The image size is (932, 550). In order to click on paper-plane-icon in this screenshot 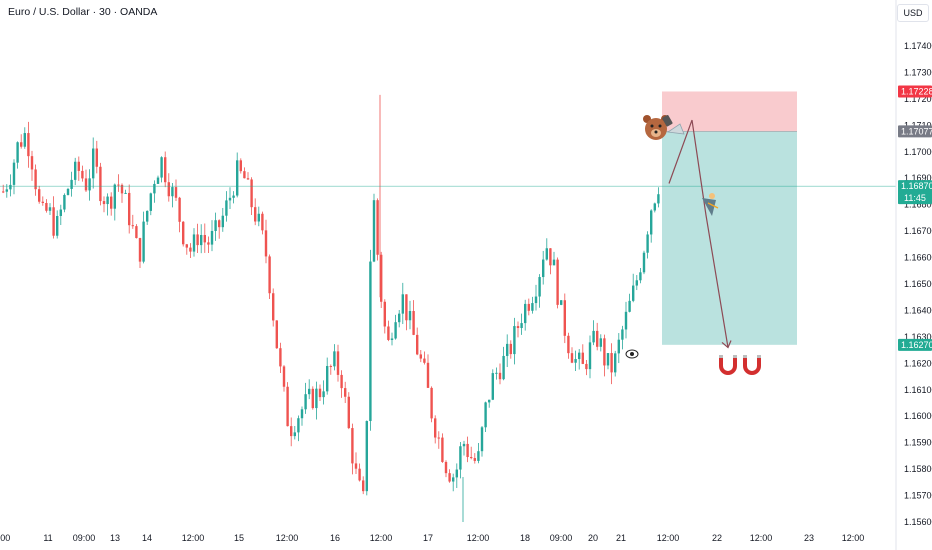, I will do `click(675, 129)`.